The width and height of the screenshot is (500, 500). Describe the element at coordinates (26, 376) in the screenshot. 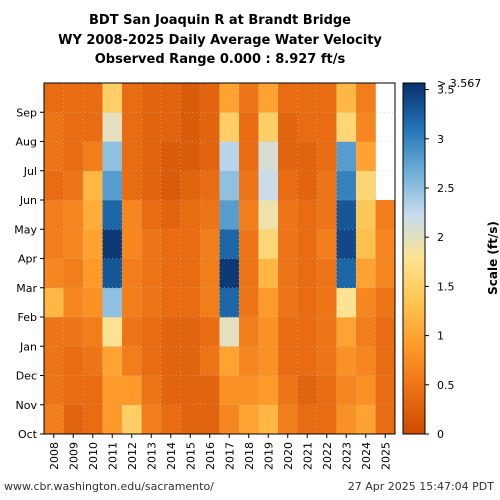

I see `y-tick-label: Dec` at that location.